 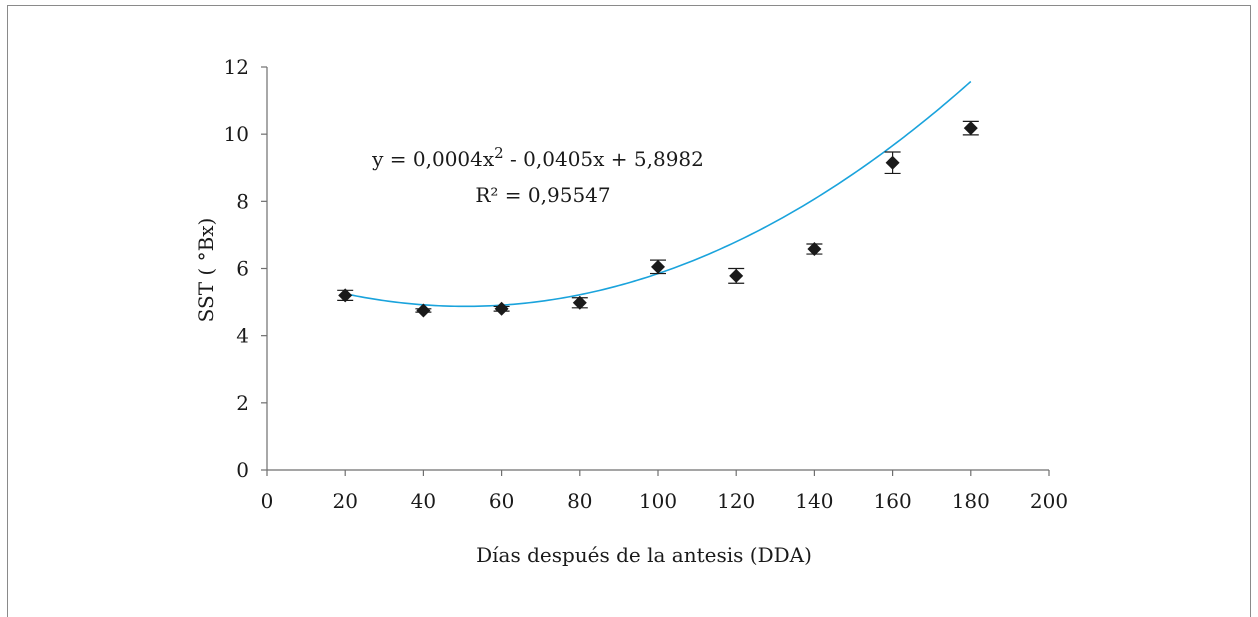 What do you see at coordinates (206, 270) in the screenshot?
I see `y-axis-title: SST ( °Bx)` at bounding box center [206, 270].